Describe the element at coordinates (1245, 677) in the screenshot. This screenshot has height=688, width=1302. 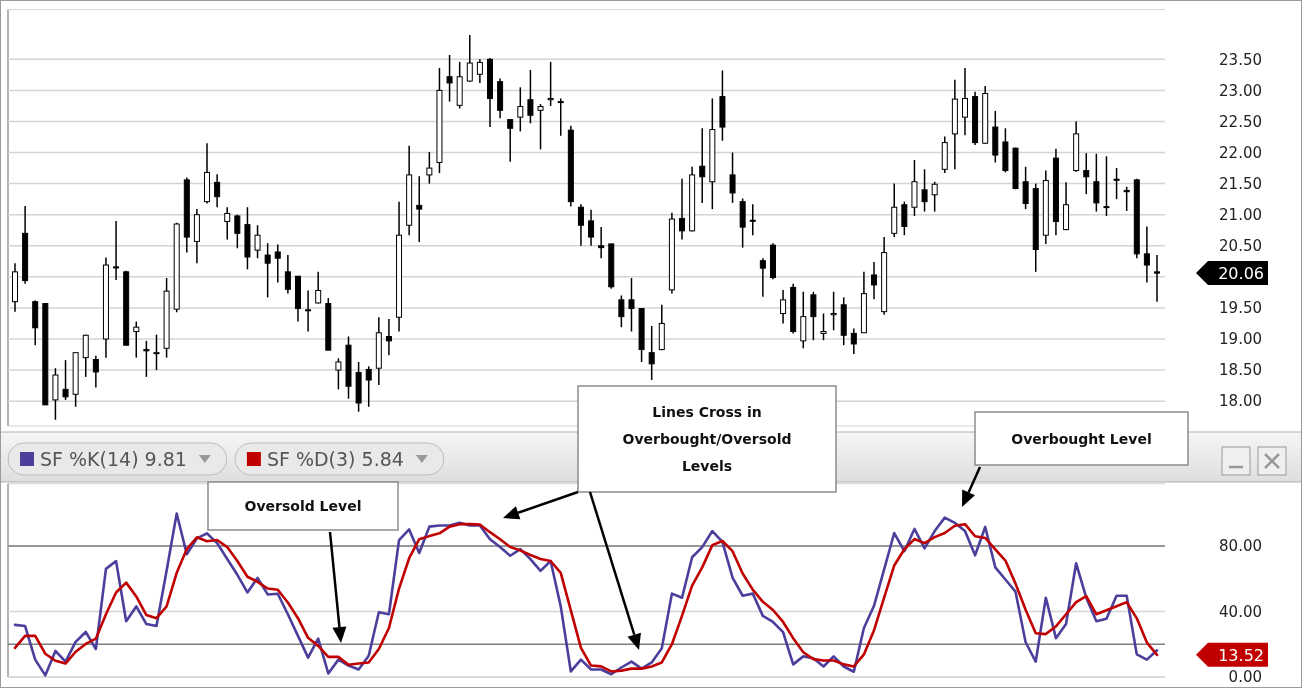
I see `y-tick-label: 0.00` at that location.